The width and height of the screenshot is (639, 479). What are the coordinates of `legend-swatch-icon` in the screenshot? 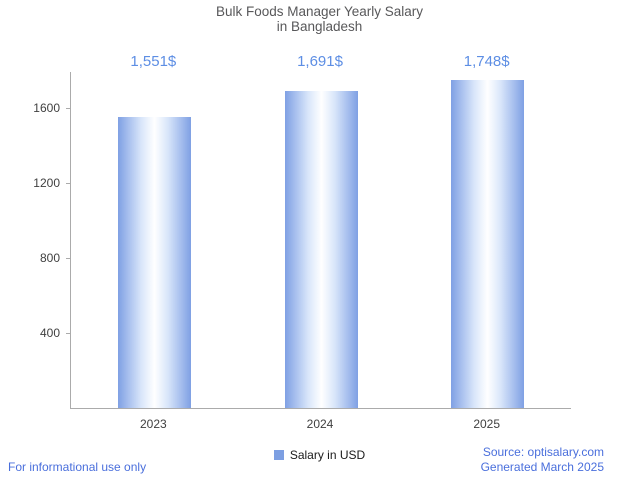 It's located at (278, 455).